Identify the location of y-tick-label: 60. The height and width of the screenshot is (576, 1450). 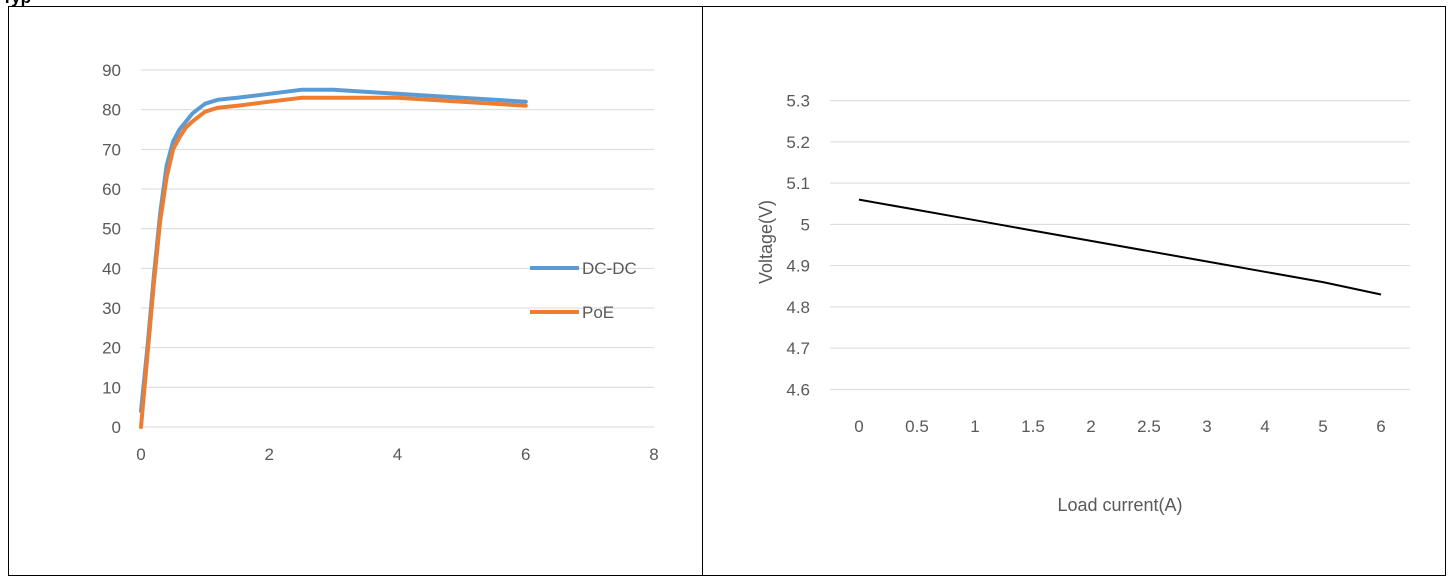
(111, 189).